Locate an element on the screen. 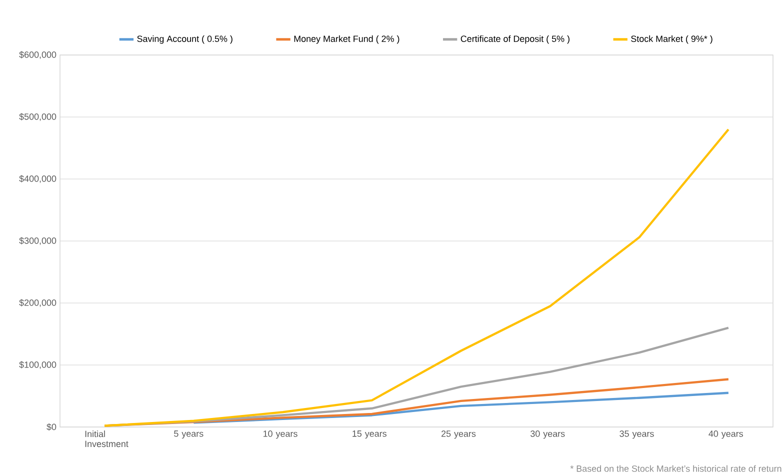 This screenshot has width=784, height=475. y-tick-label: $600,000 is located at coordinates (37, 55).